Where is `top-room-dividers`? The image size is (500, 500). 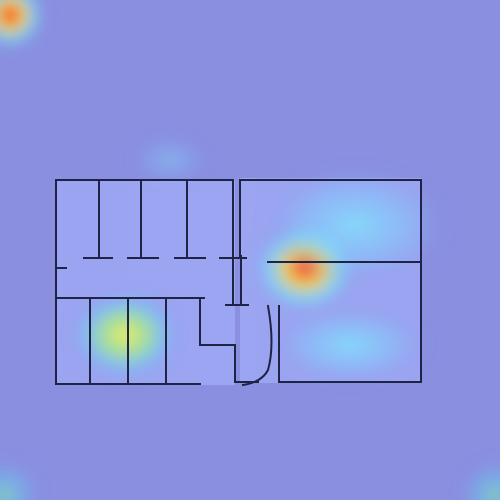
top-room-dividers is located at coordinates (143, 219).